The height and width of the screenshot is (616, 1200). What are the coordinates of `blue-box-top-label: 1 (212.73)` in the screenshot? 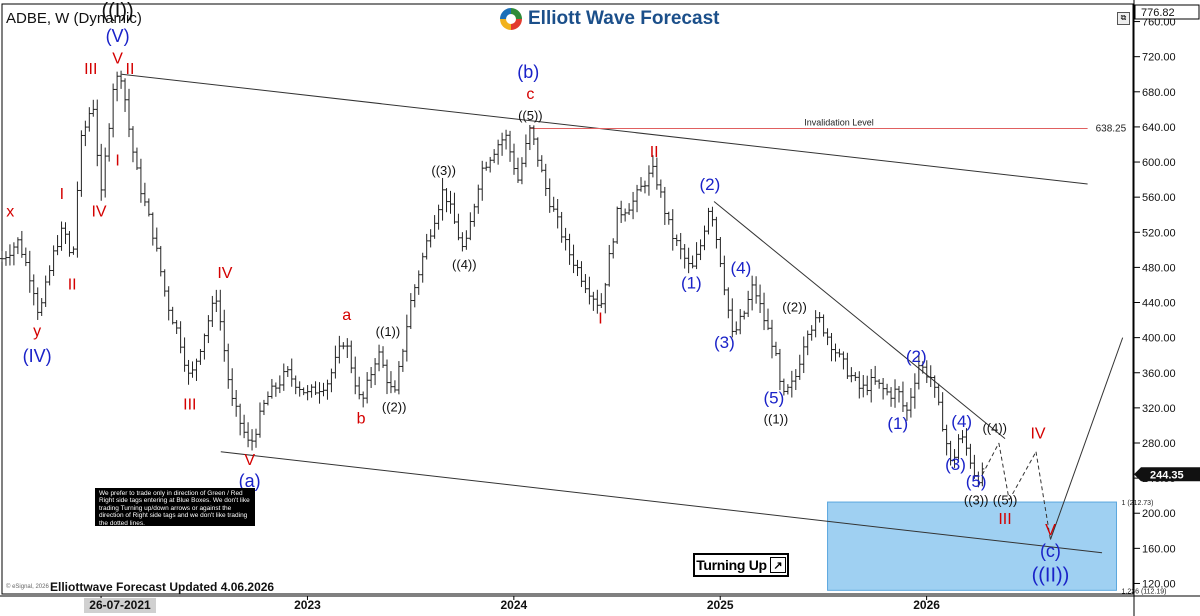 It's located at (1137, 503).